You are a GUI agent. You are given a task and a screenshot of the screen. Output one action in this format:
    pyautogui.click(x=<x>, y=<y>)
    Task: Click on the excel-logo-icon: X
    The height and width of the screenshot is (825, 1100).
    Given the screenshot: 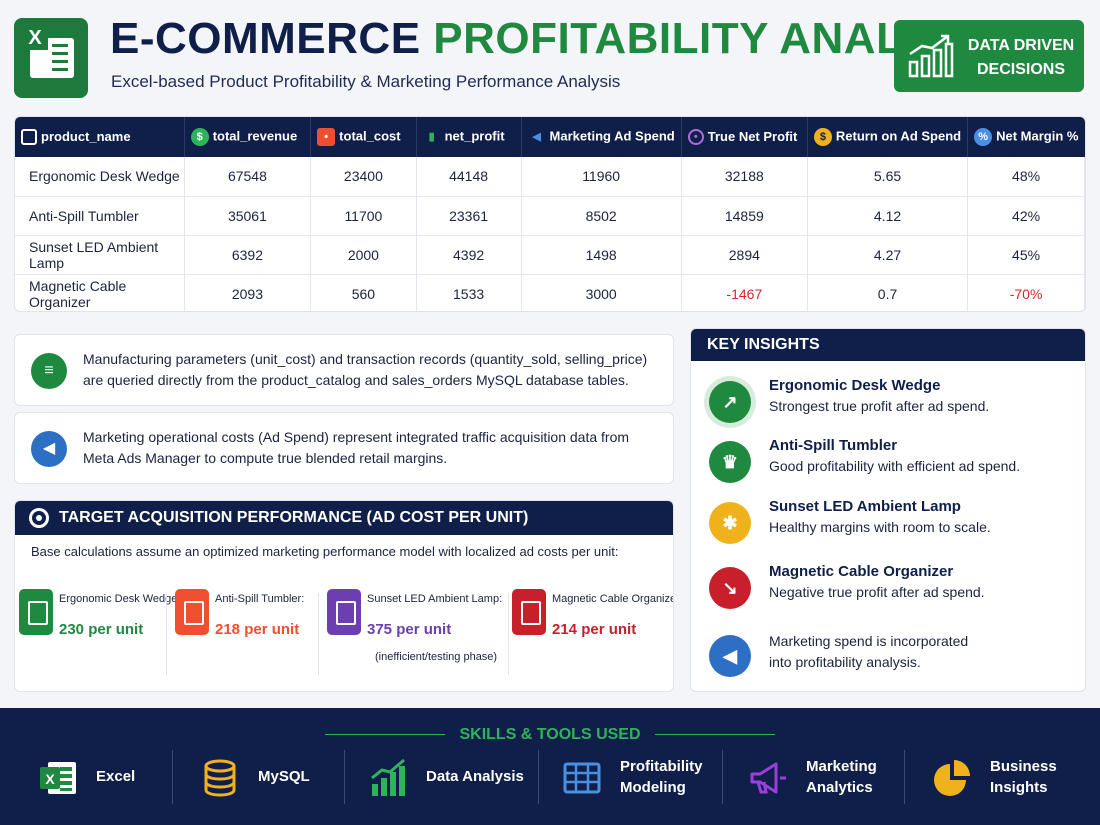 What is the action you would take?
    pyautogui.click(x=51, y=58)
    